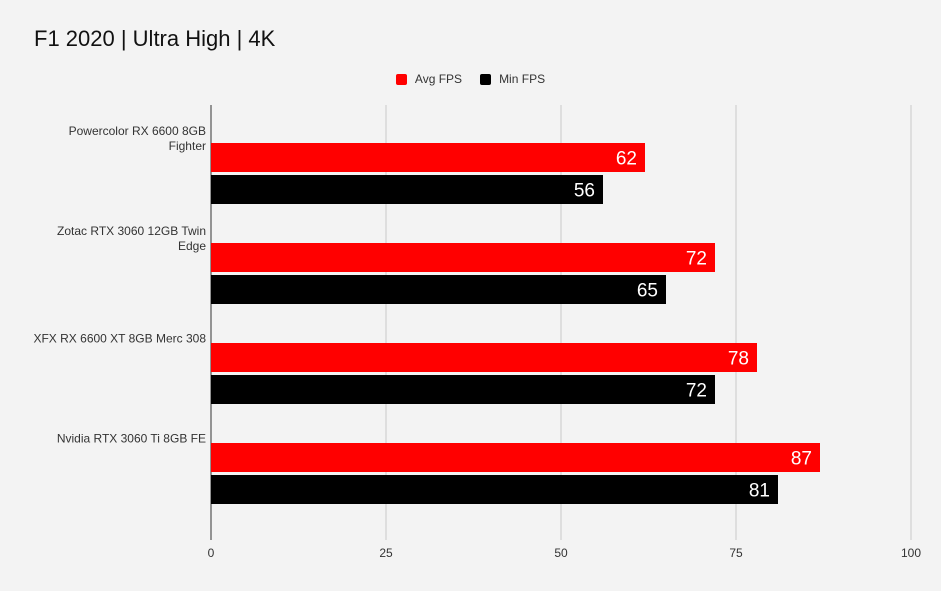 The height and width of the screenshot is (591, 941). I want to click on legend-item-min: Min FPS, so click(512, 79).